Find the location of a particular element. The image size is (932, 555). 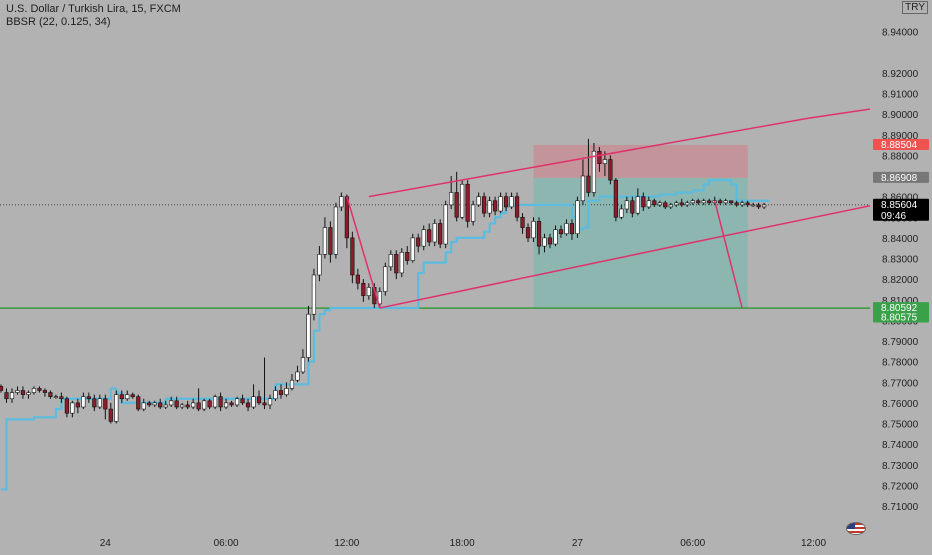

currency-badge: TRY is located at coordinates (915, 7).